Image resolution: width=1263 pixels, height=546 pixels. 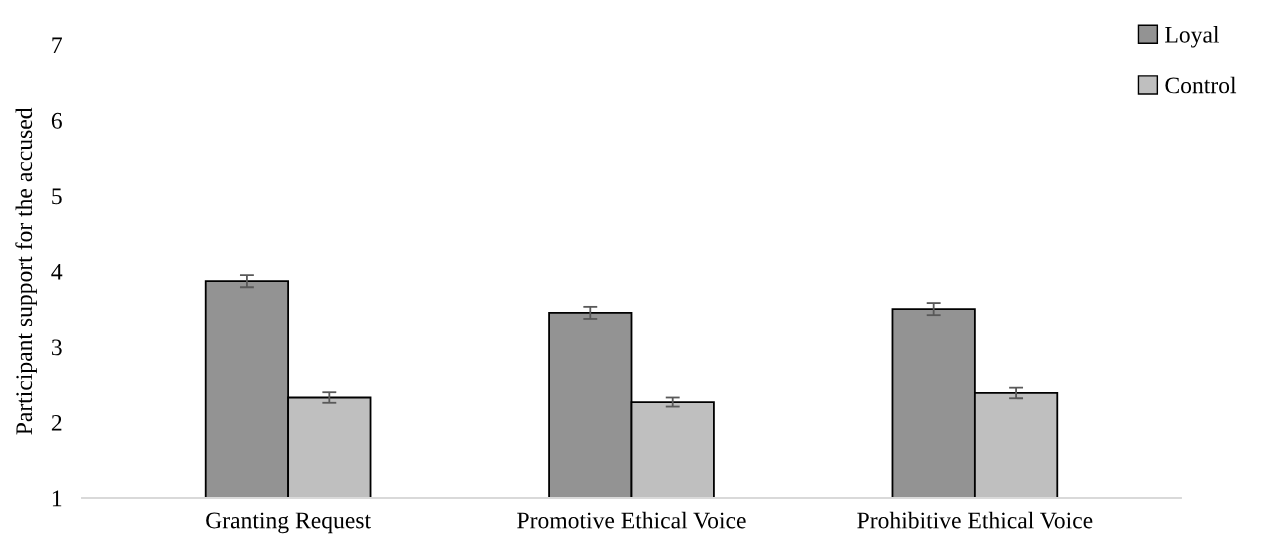 I want to click on x-tick-label: Promotive Ethical Voice, so click(x=631, y=520).